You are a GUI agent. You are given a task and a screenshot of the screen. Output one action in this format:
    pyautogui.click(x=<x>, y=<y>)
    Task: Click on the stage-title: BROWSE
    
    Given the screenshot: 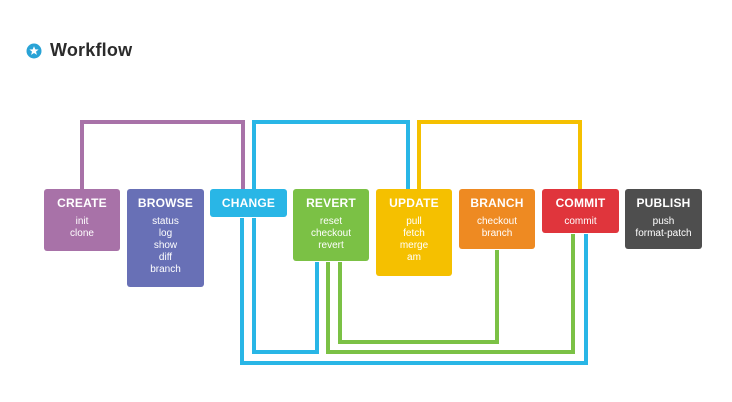 What is the action you would take?
    pyautogui.click(x=165, y=203)
    